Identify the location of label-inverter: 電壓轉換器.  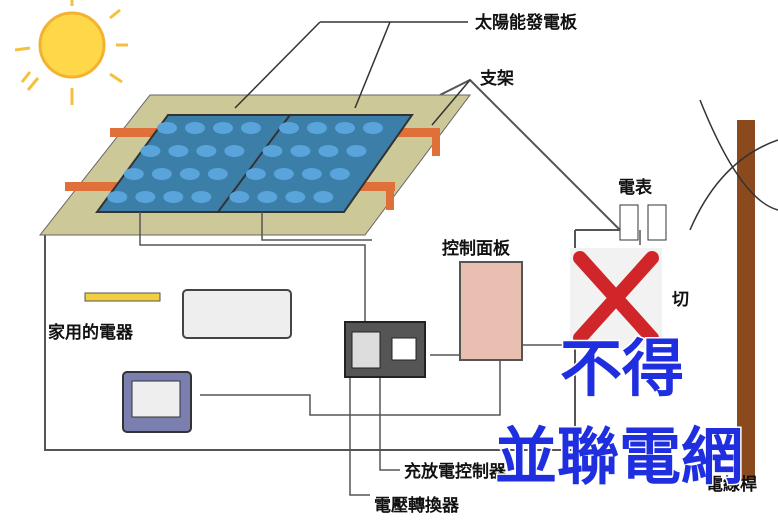
(417, 505).